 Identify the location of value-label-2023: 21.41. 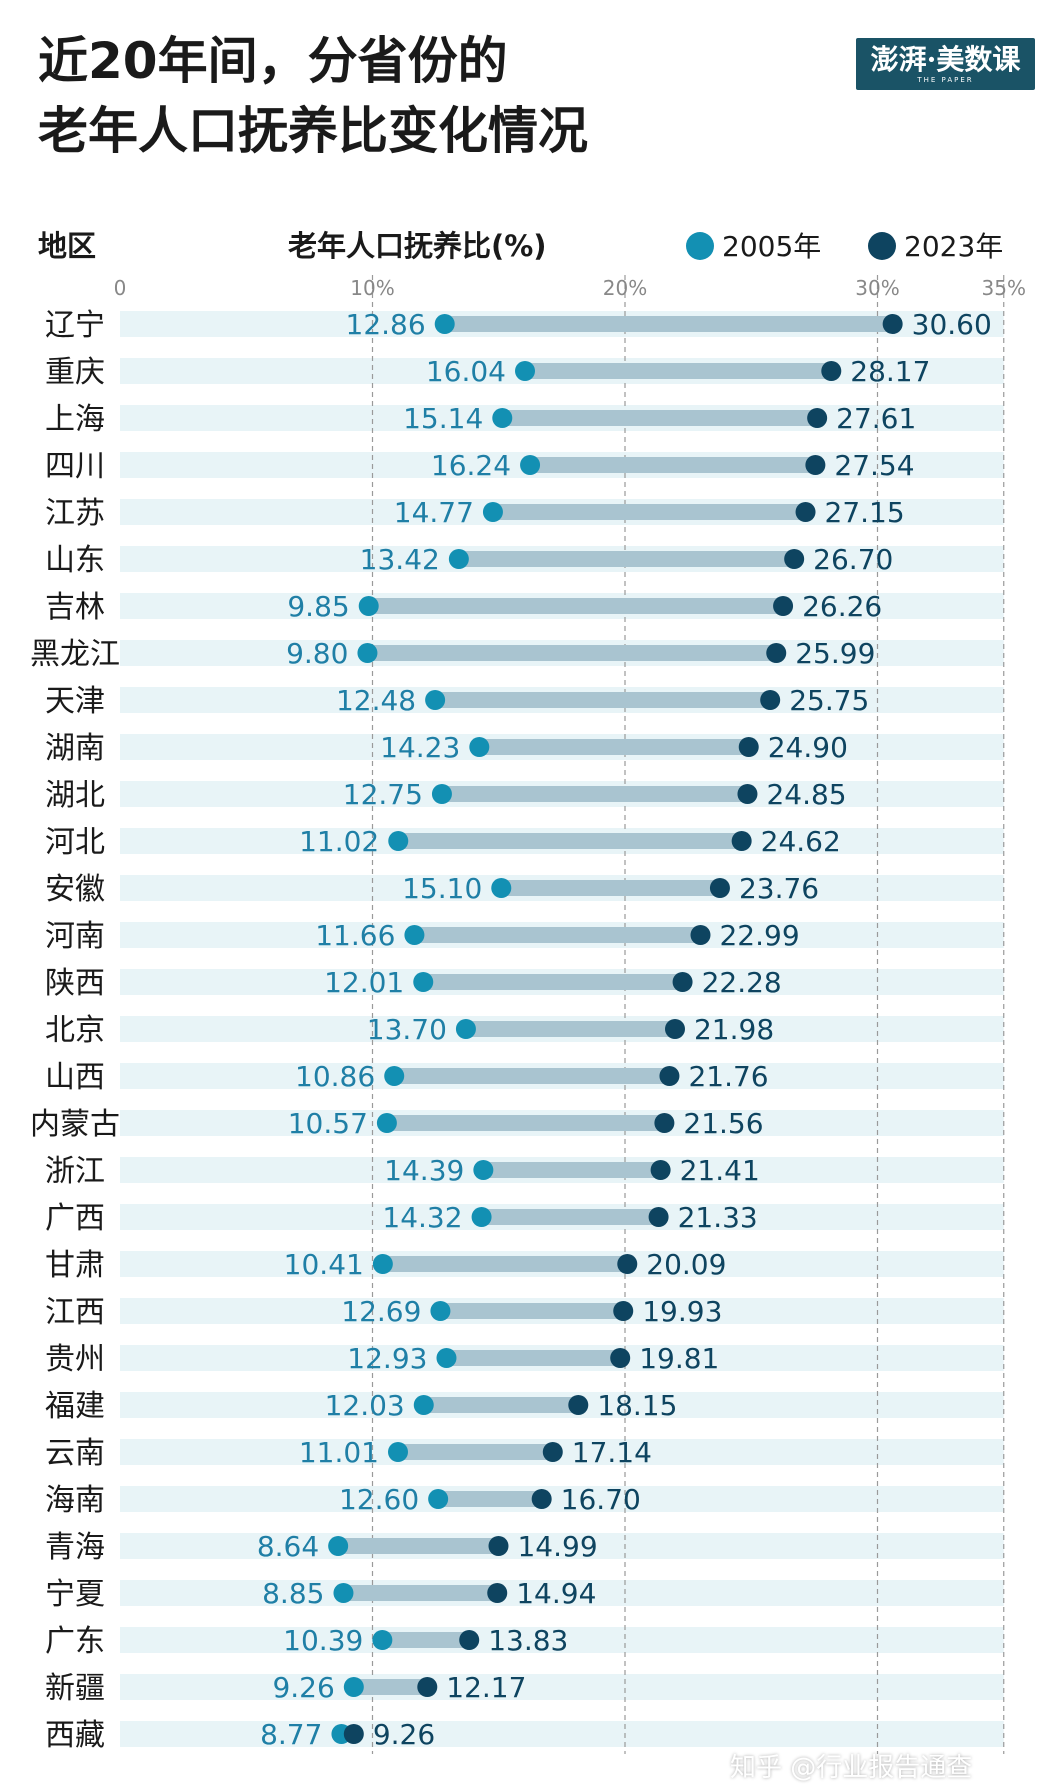
(720, 1170).